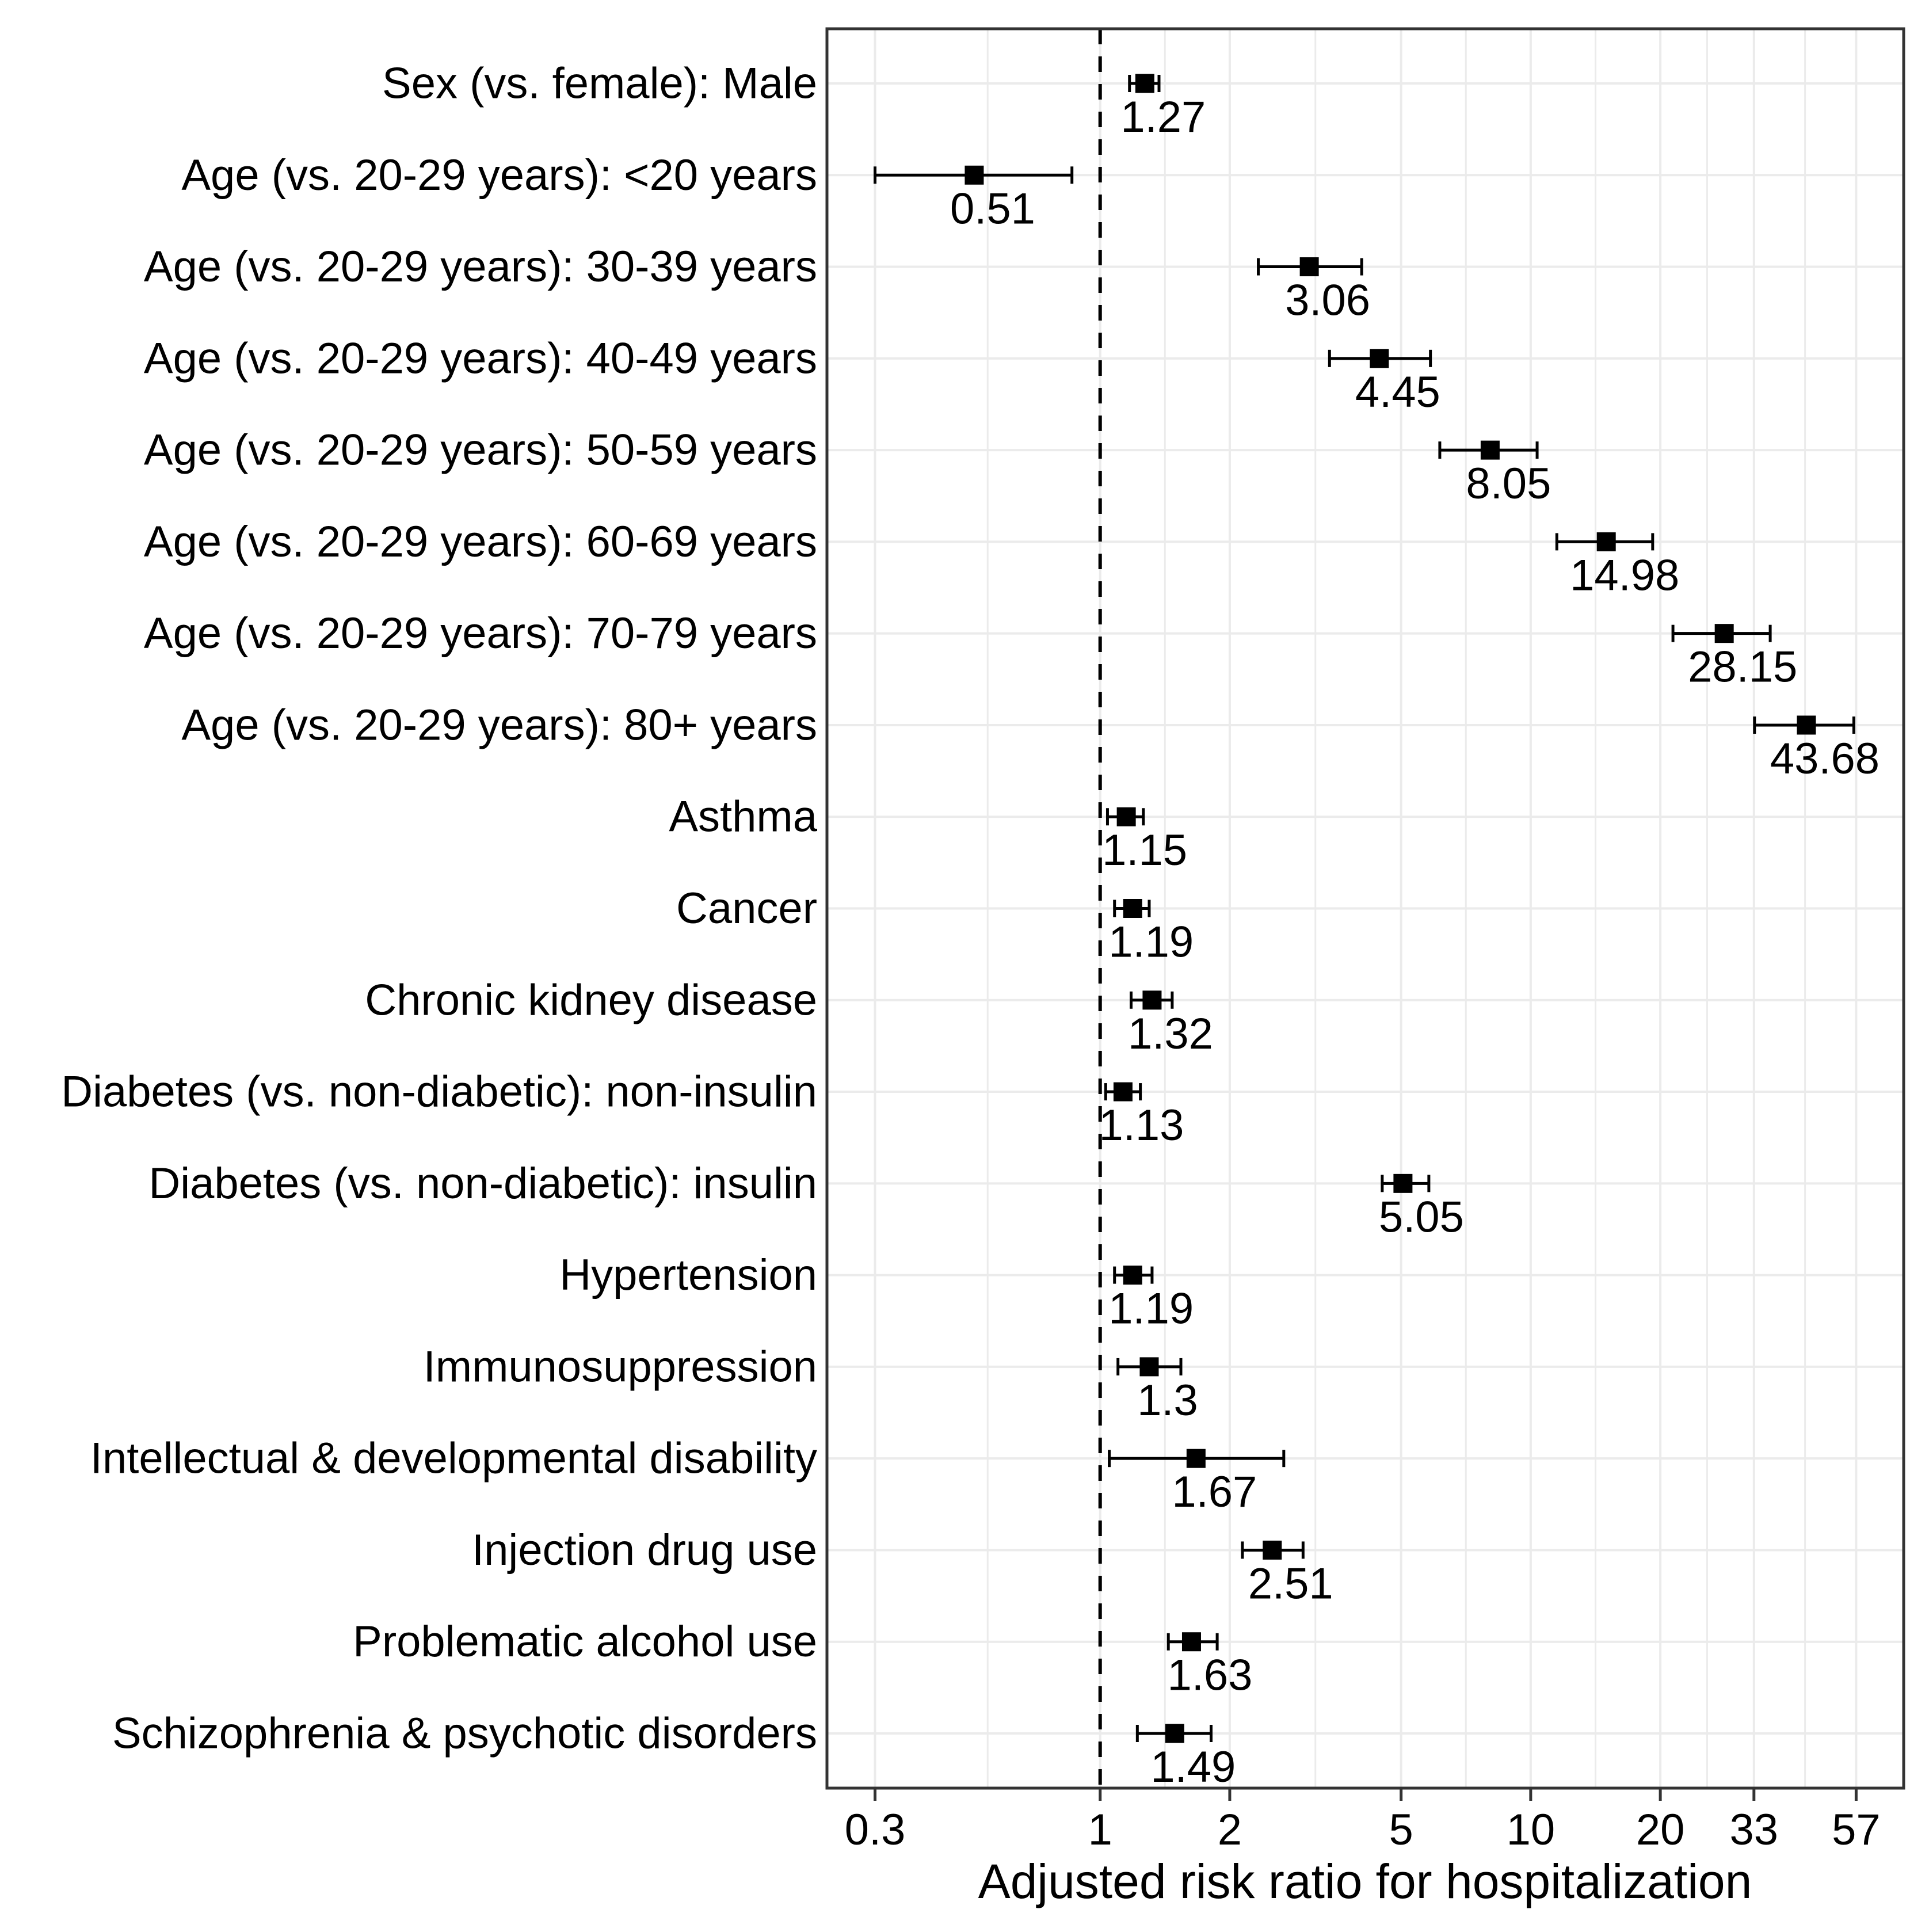 Image resolution: width=1929 pixels, height=1932 pixels. I want to click on x-tick-label: 2, so click(1230, 1829).